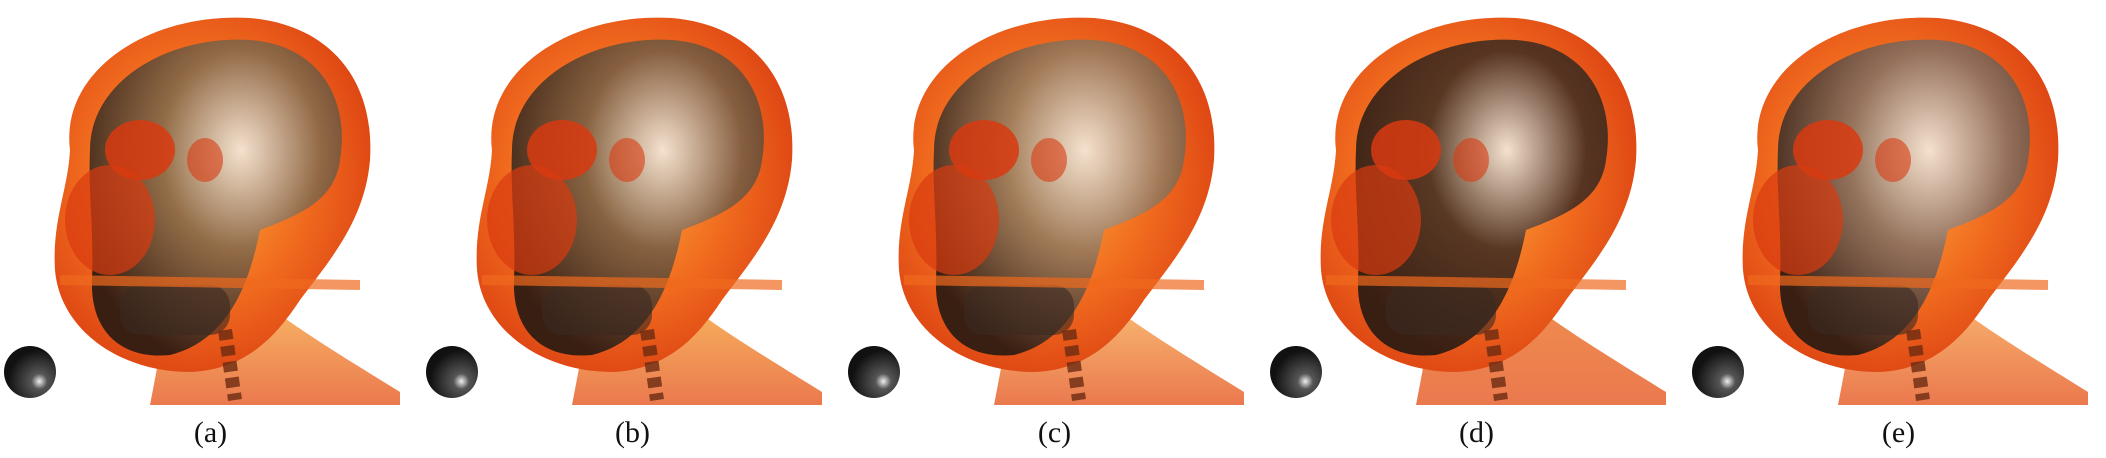  I want to click on panel-caption: (c), so click(1054, 432).